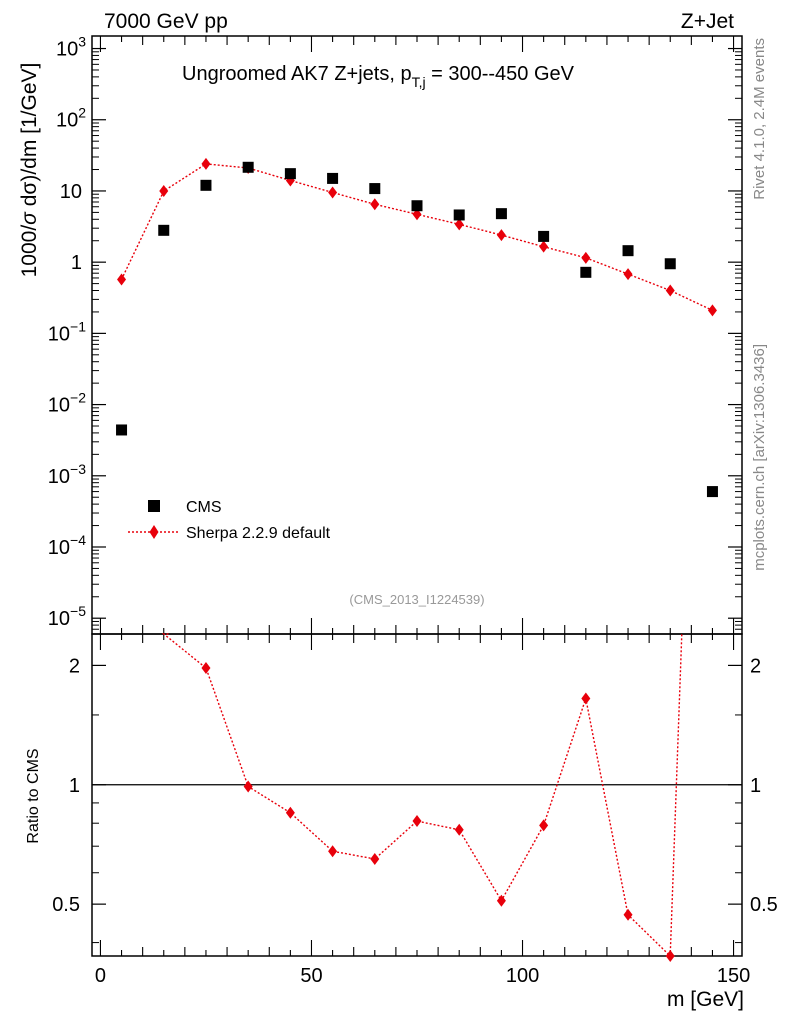 This screenshot has height=1024, width=786. I want to click on header-collision-label: 7000 GeV pp, so click(166, 21).